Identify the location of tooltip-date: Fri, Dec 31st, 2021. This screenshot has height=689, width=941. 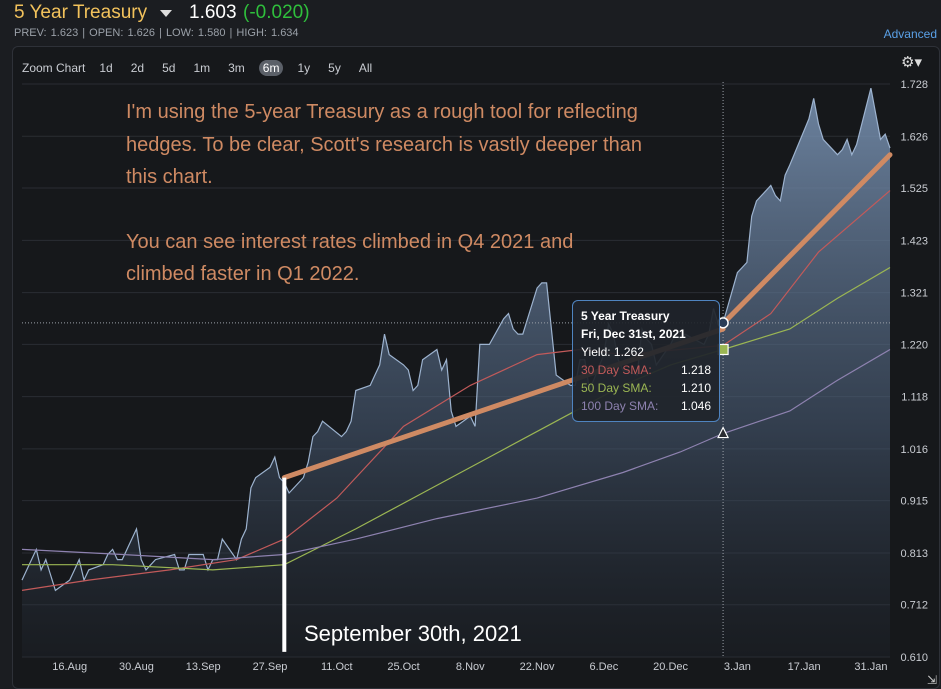
(633, 334).